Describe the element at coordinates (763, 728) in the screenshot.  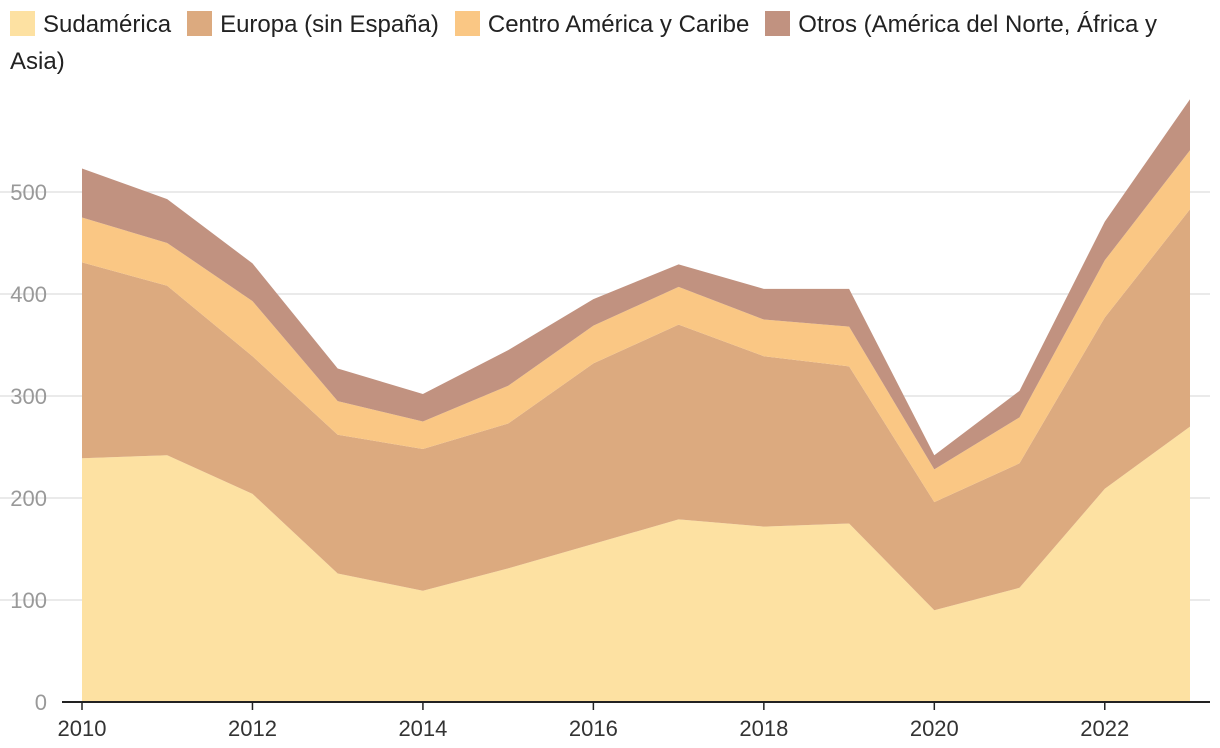
I see `x-tick-label: 2018` at that location.